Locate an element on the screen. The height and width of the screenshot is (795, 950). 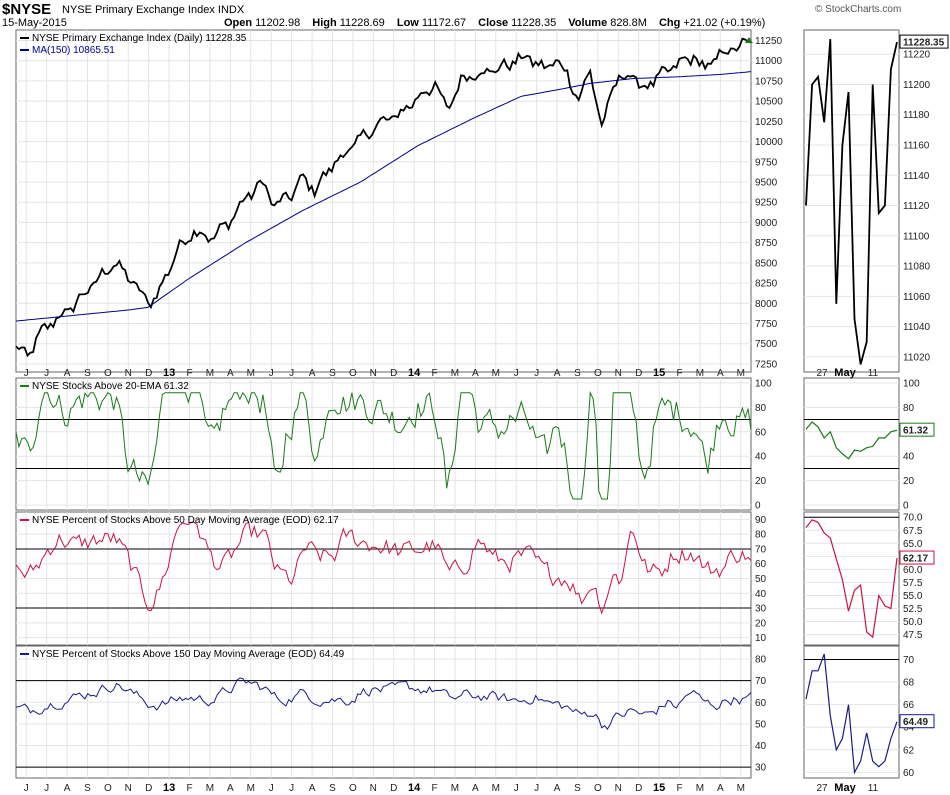
low-value: 11172.67 is located at coordinates (444, 23).